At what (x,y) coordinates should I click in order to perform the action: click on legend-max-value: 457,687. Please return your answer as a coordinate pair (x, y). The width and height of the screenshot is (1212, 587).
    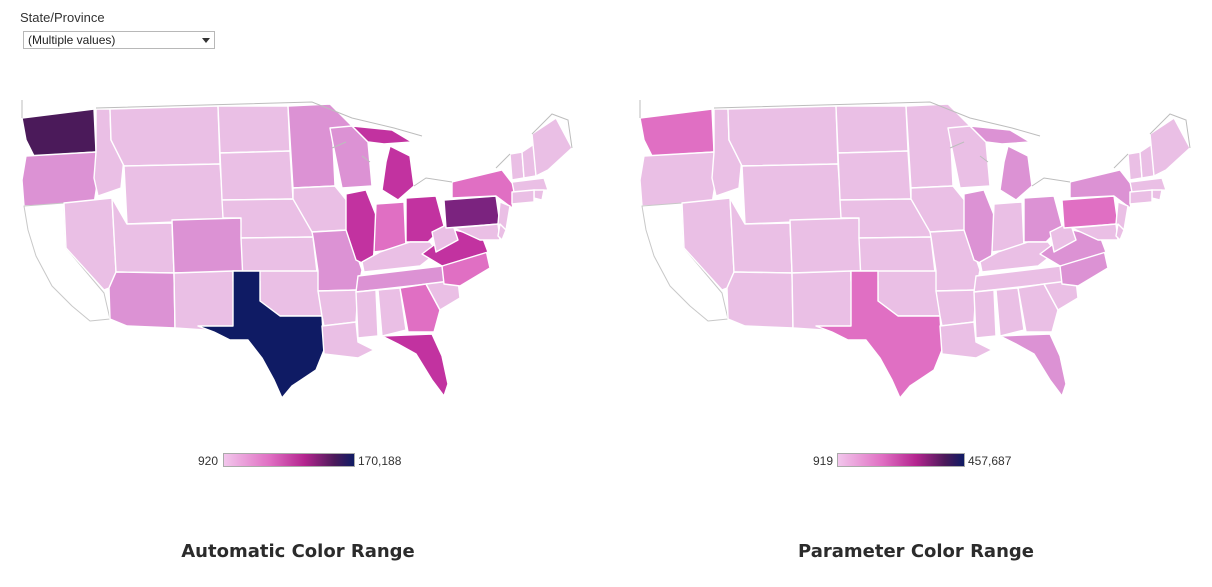
    Looking at the image, I should click on (990, 461).